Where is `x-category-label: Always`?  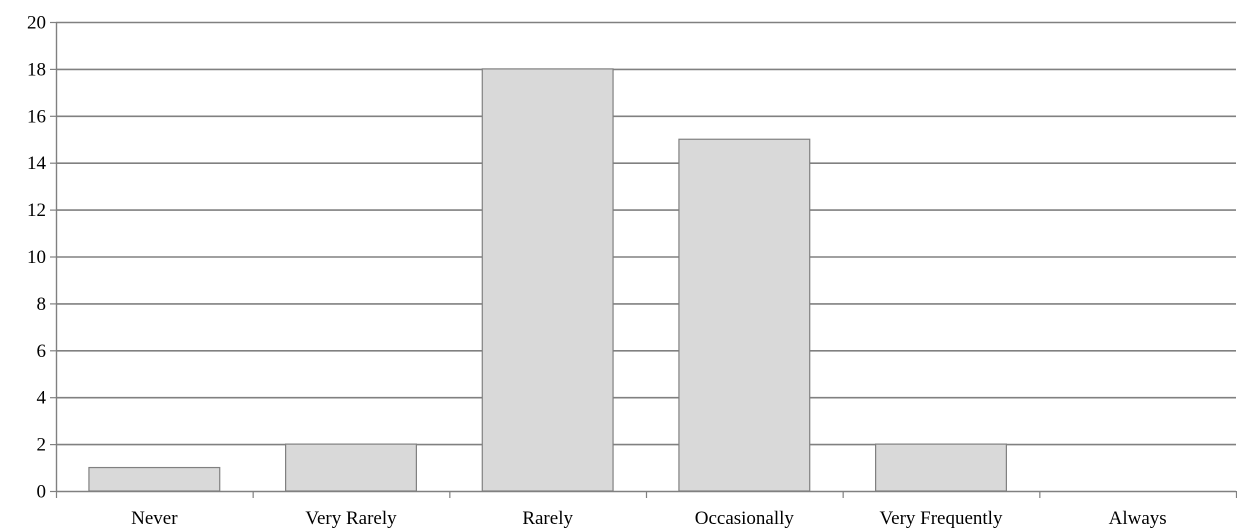 x-category-label: Always is located at coordinates (1138, 518).